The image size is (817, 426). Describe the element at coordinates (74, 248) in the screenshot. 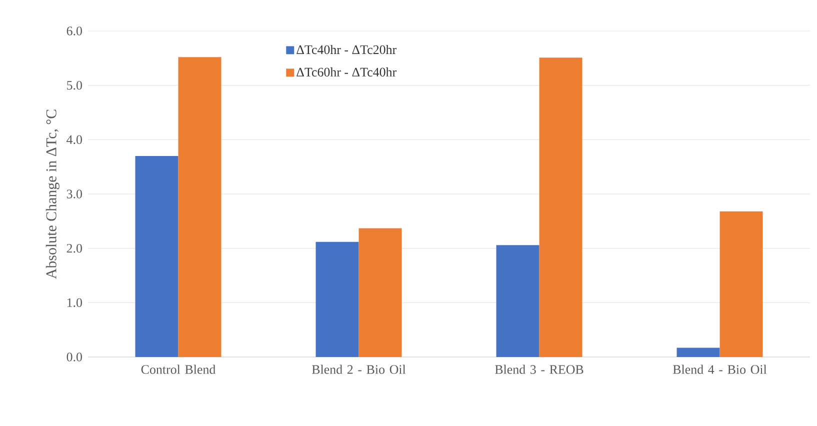

I see `y-tick-label: 2.0` at that location.